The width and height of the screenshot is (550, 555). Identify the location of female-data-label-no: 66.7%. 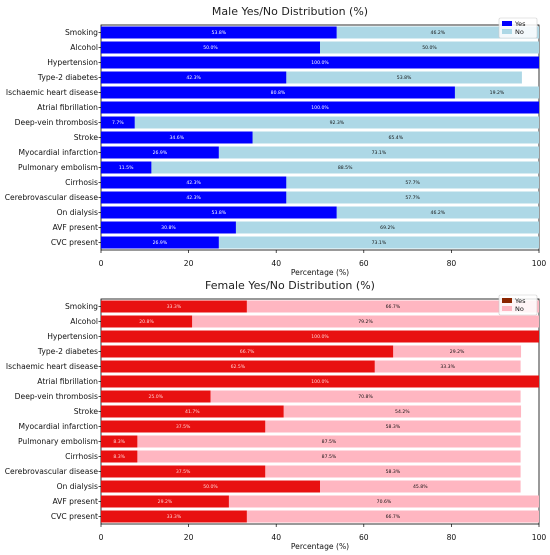
(393, 307).